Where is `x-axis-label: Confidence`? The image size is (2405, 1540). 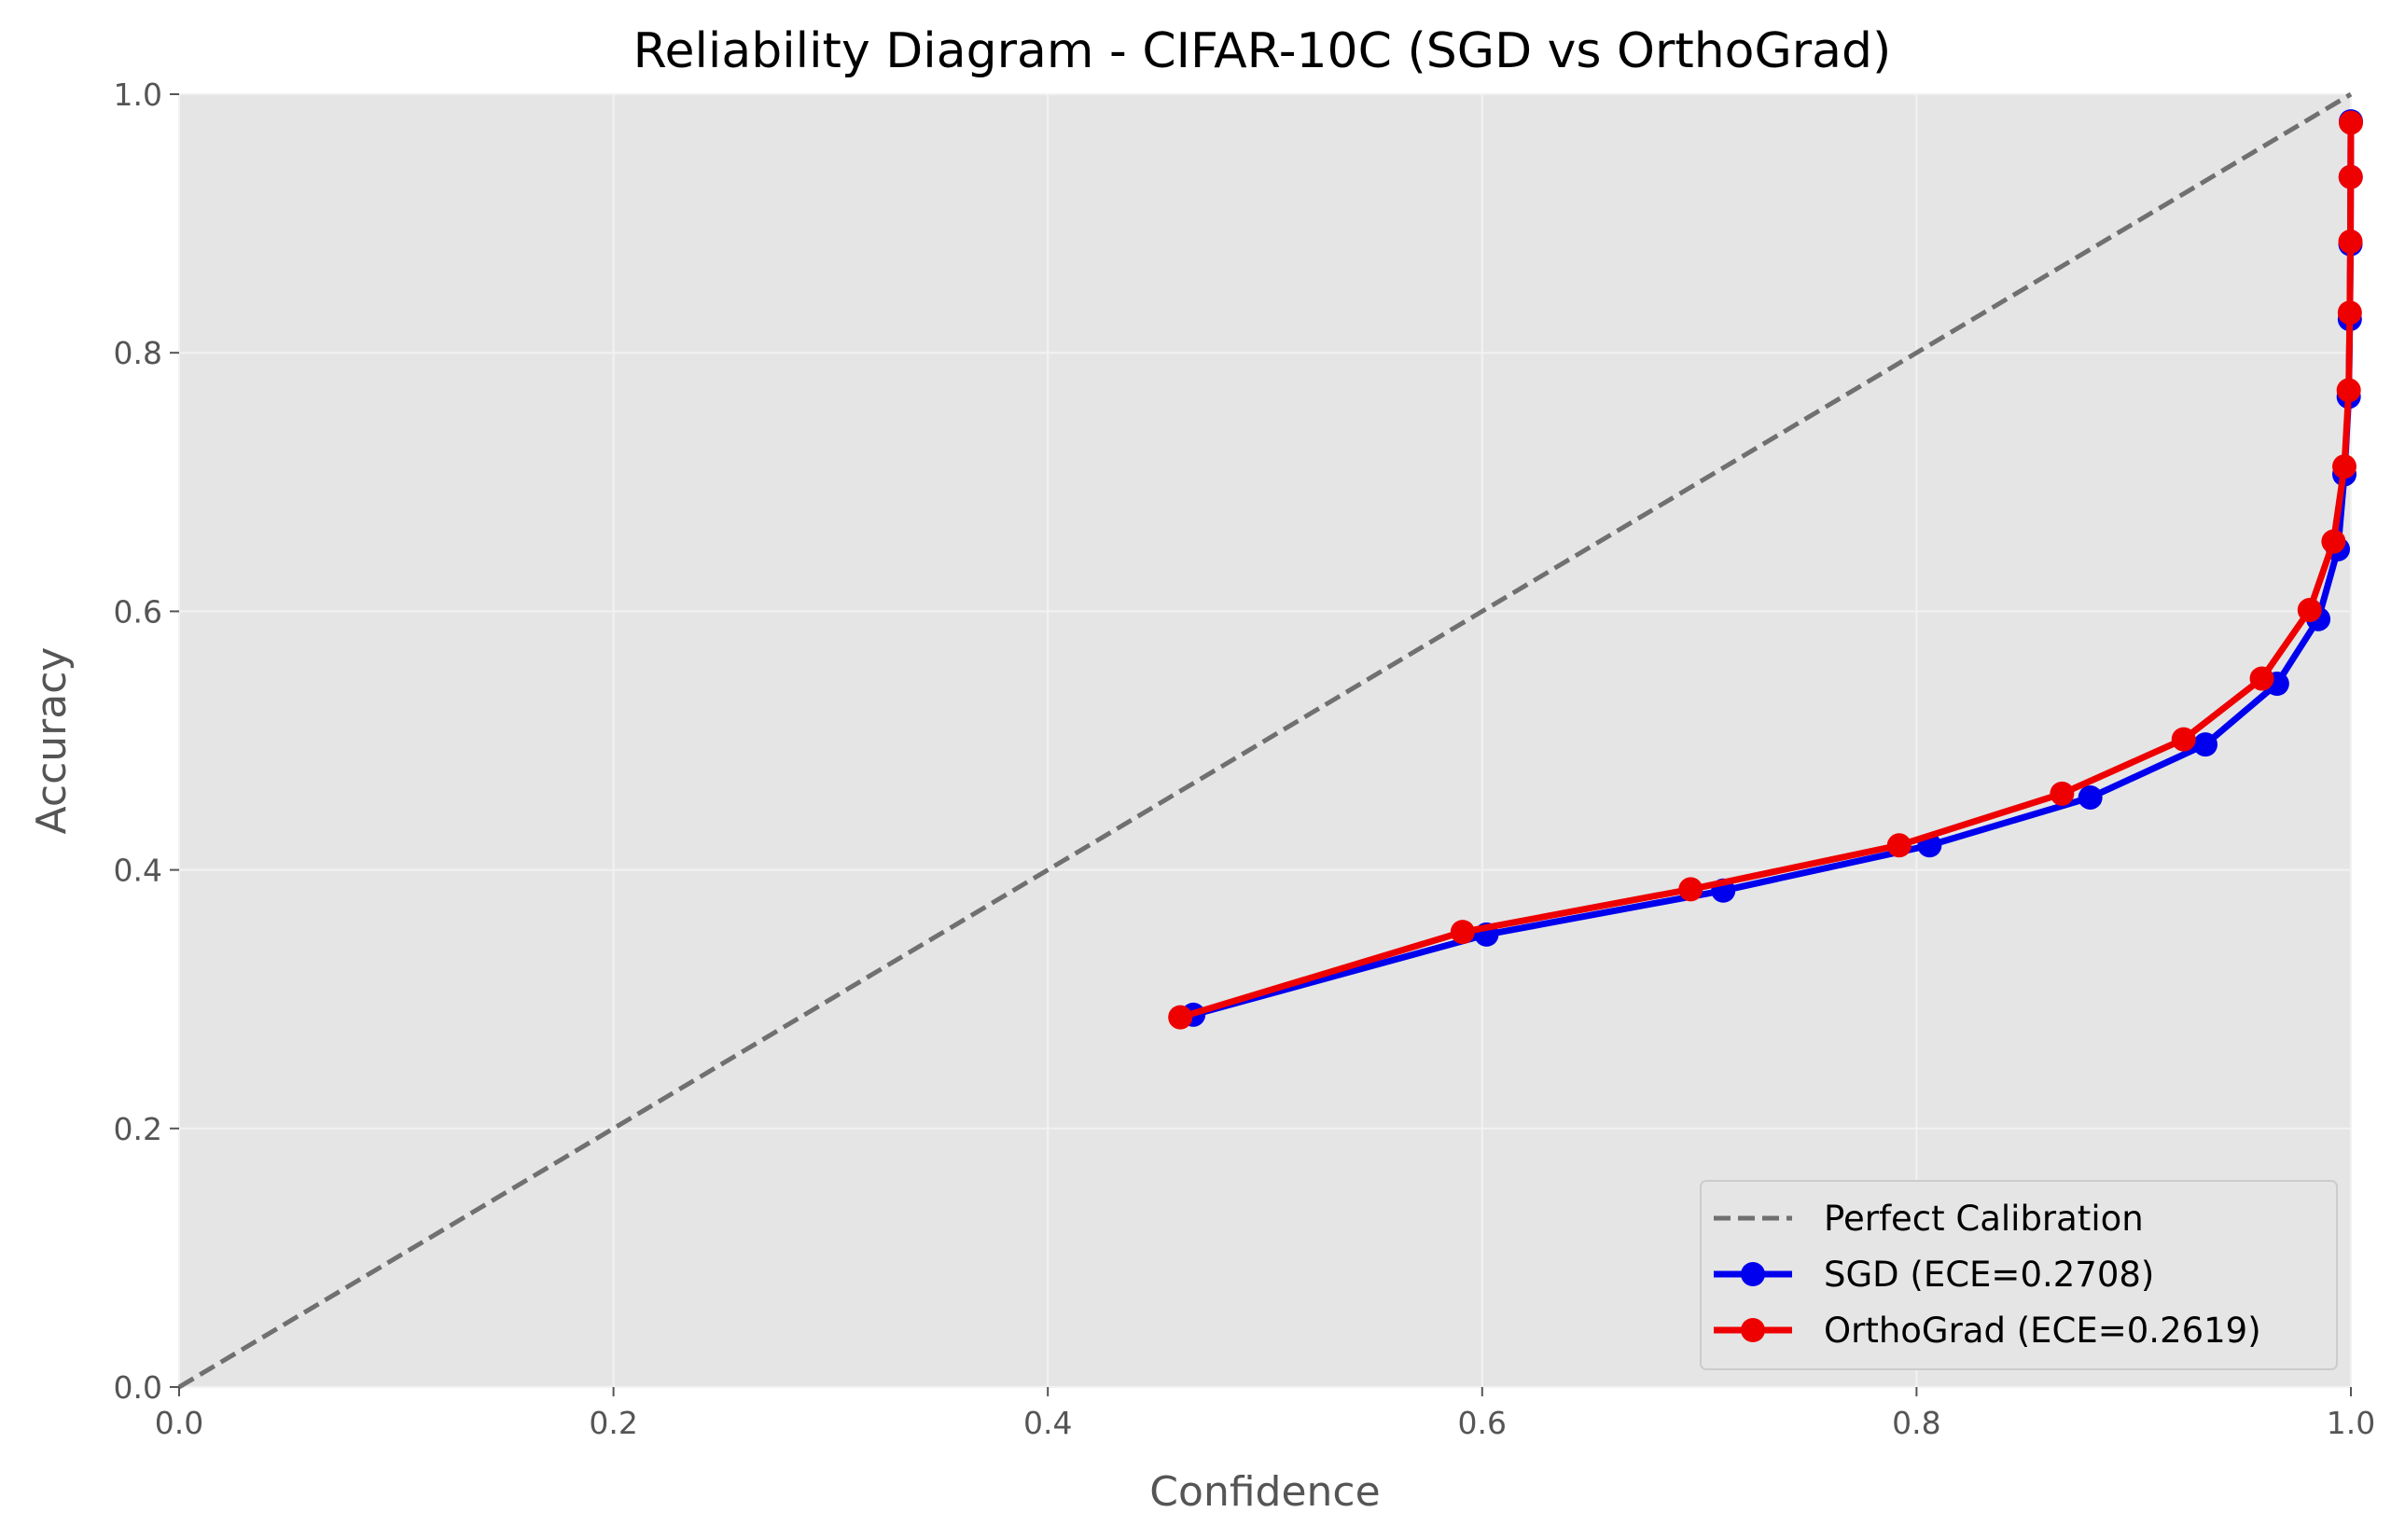 x-axis-label: Confidence is located at coordinates (1264, 1492).